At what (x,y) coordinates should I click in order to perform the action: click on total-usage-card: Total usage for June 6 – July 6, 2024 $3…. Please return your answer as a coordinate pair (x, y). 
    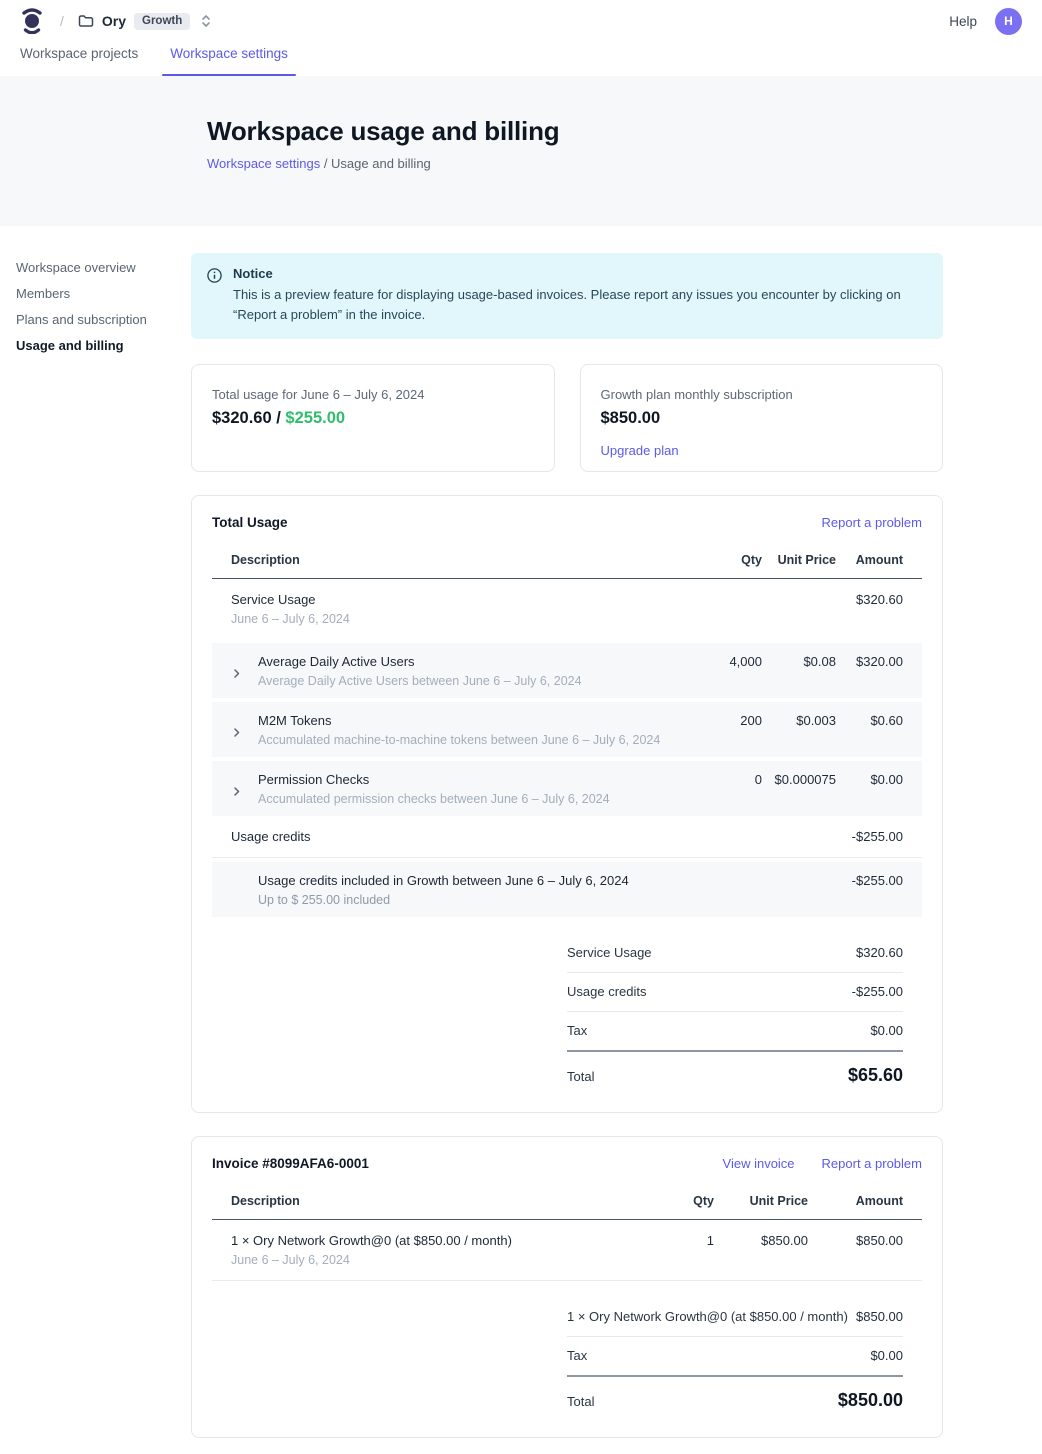
    Looking at the image, I should click on (373, 418).